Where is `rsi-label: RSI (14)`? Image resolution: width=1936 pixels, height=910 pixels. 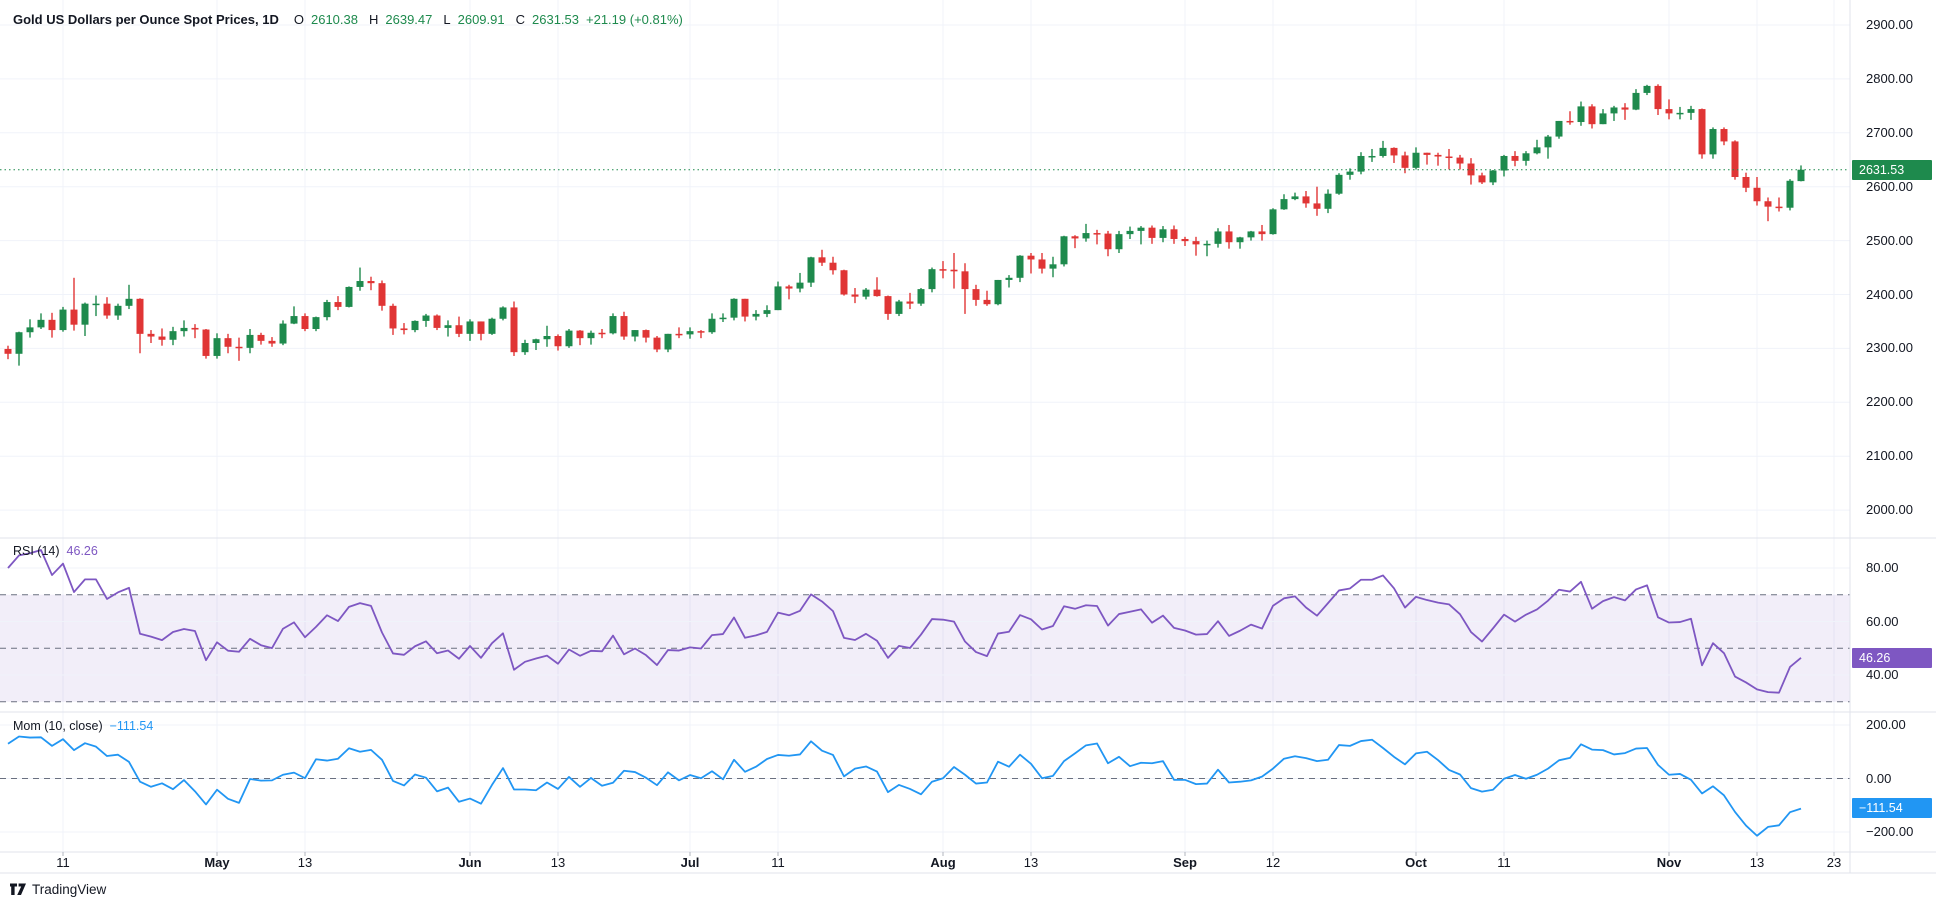
rsi-label: RSI (14) is located at coordinates (36, 551).